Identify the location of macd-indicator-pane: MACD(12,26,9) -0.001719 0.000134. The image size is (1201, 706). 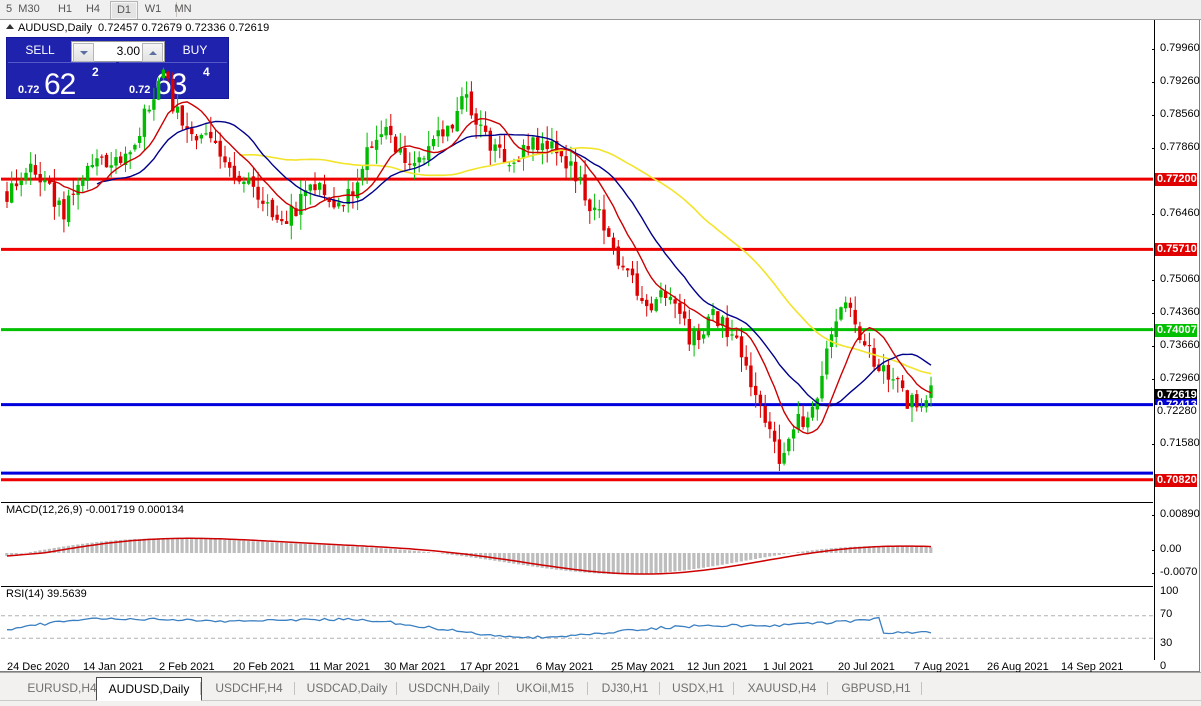
(577, 542).